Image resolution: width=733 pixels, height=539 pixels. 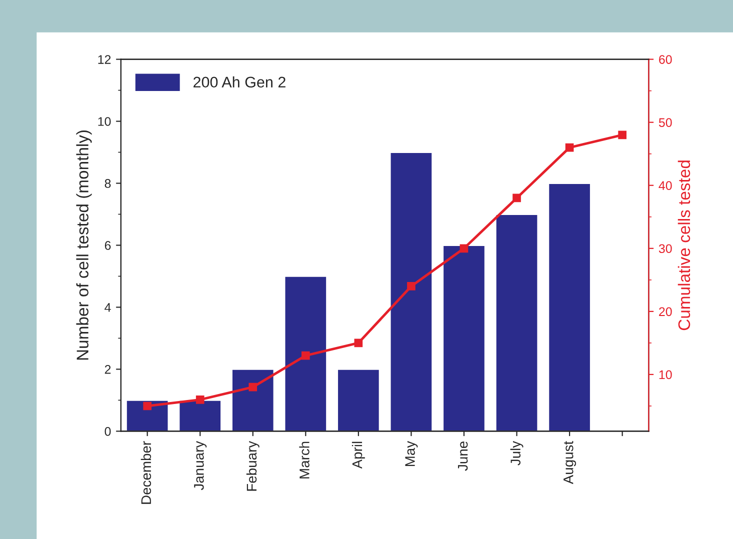 I want to click on y-tick-label: 8, so click(x=107, y=183).